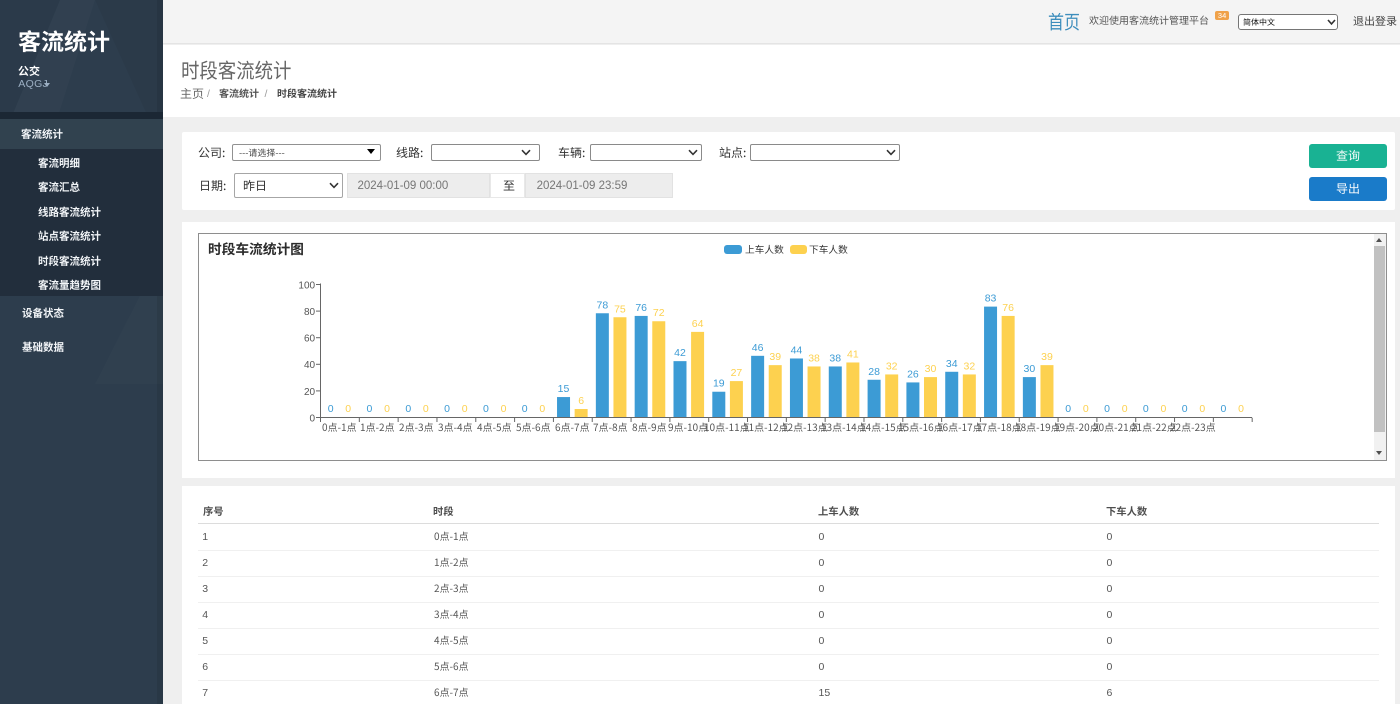 The width and height of the screenshot is (1400, 704). Describe the element at coordinates (581, 401) in the screenshot. I see `svg-text: 6` at that location.